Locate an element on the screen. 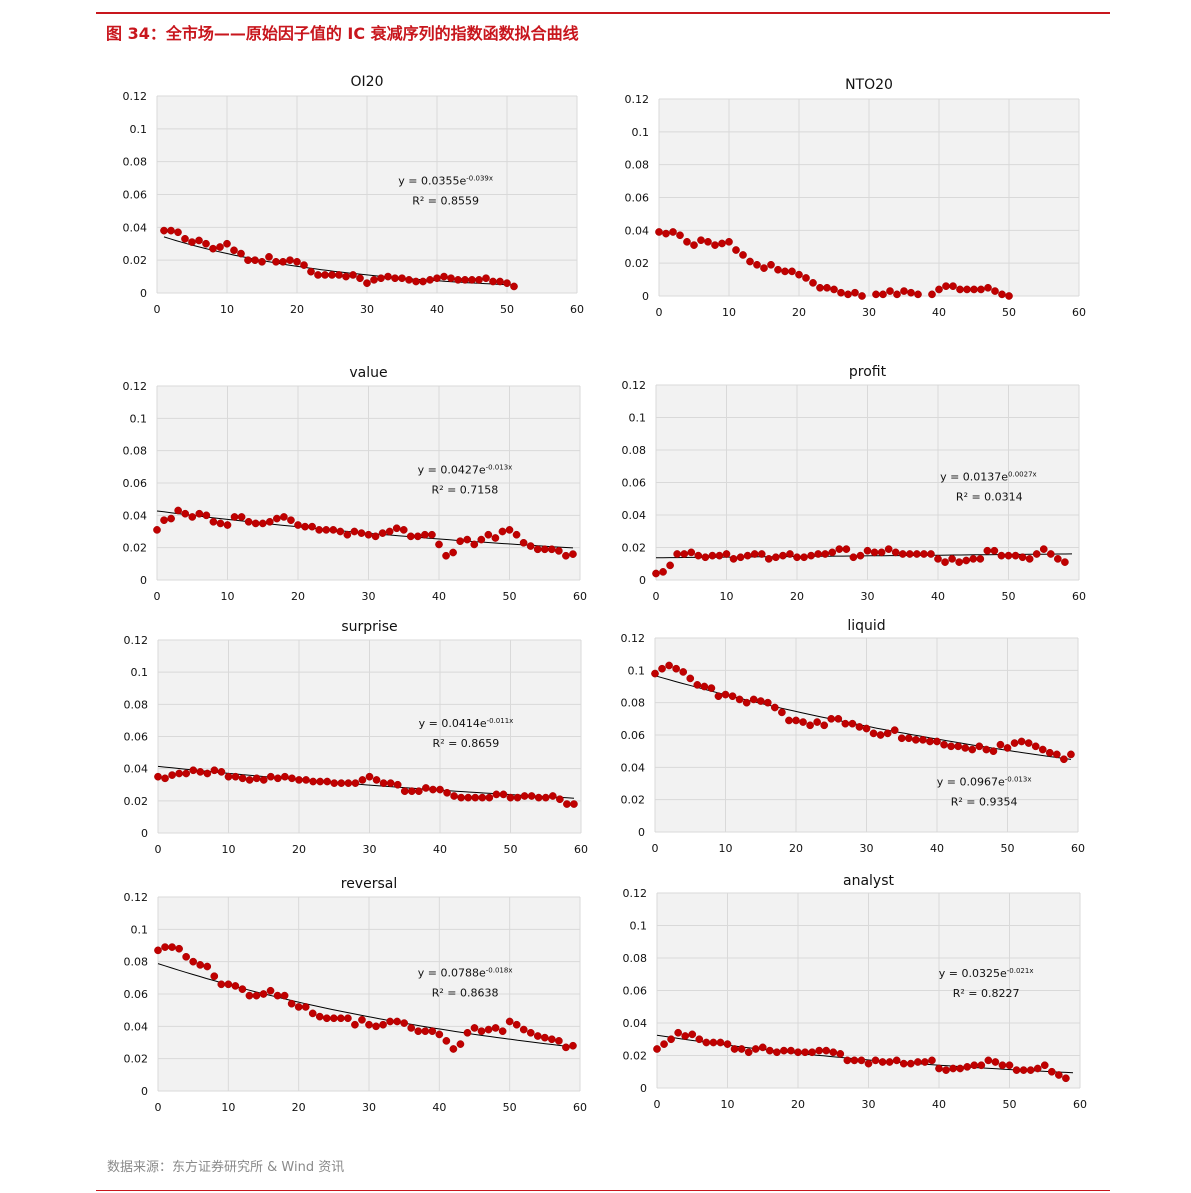  y-tick-label: 0.08 is located at coordinates (135, 162).